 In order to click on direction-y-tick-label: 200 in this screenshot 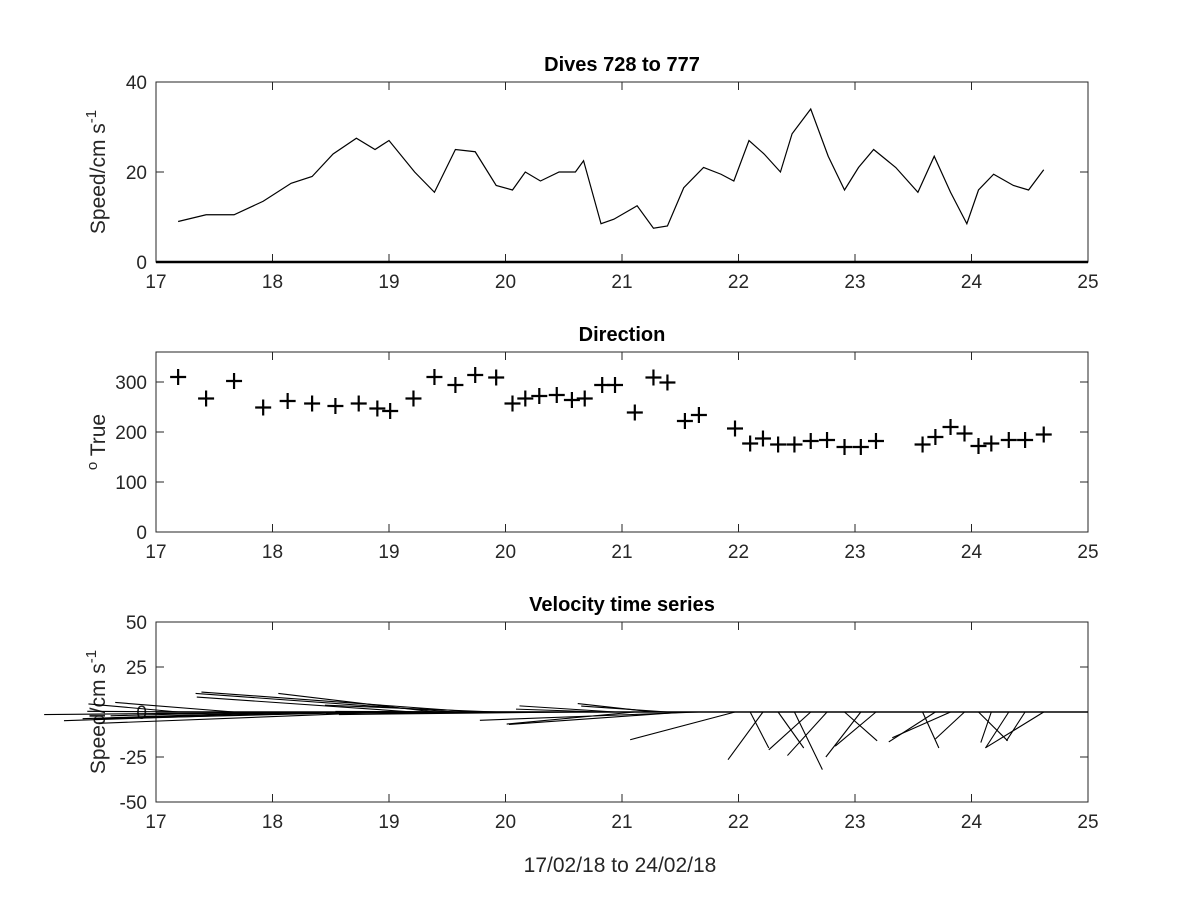, I will do `click(131, 433)`.